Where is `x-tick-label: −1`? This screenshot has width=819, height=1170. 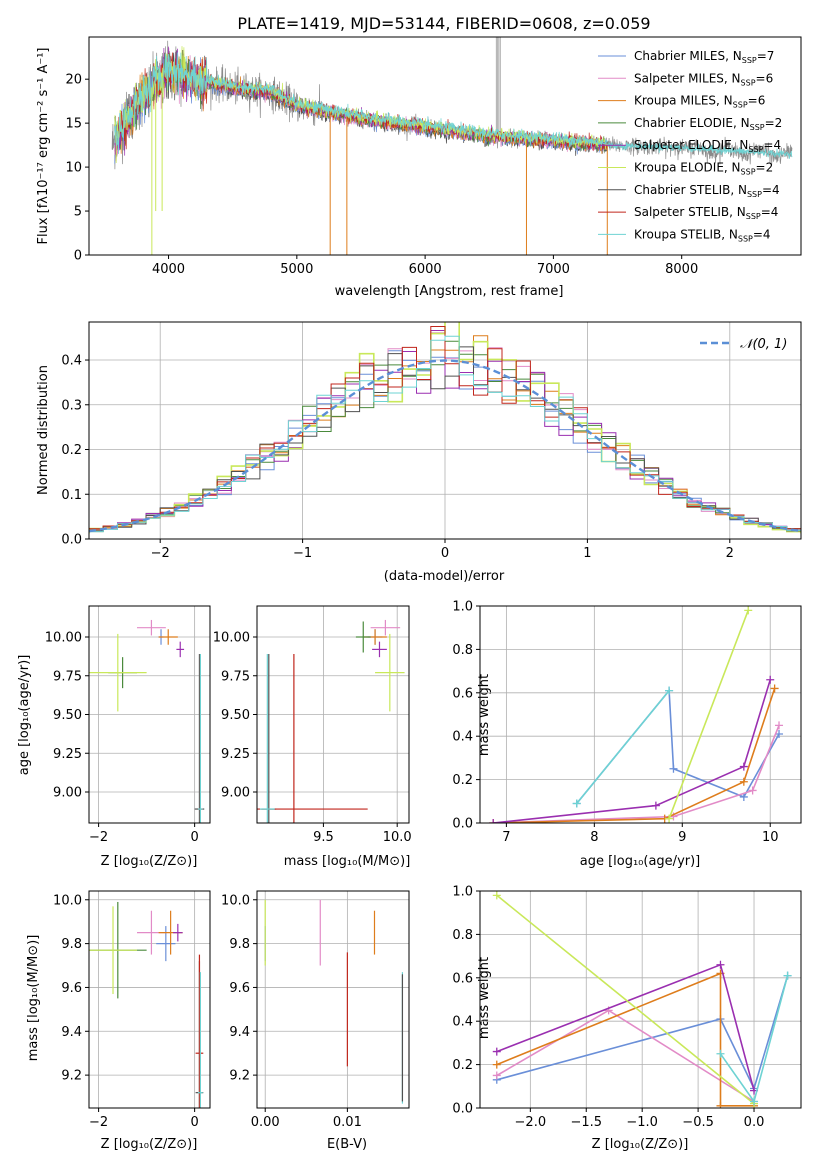 x-tick-label: −1 is located at coordinates (302, 553).